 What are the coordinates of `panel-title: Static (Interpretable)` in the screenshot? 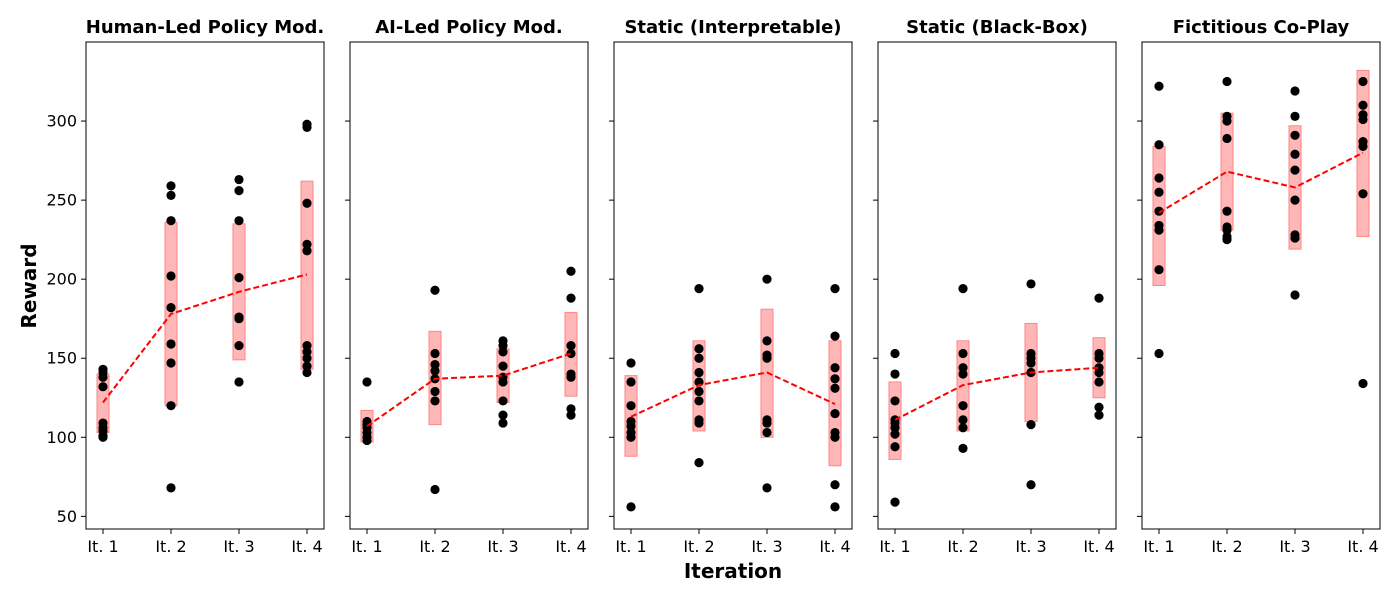 It's located at (732, 27).